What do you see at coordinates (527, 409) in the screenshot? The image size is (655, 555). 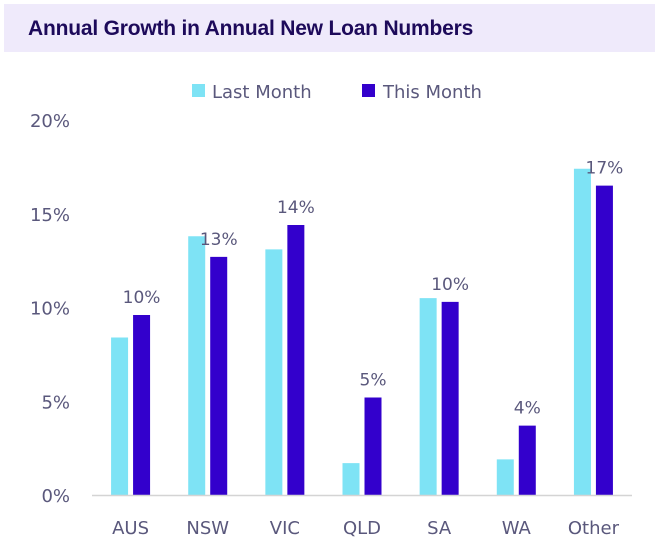 I see `data-label: 4%` at bounding box center [527, 409].